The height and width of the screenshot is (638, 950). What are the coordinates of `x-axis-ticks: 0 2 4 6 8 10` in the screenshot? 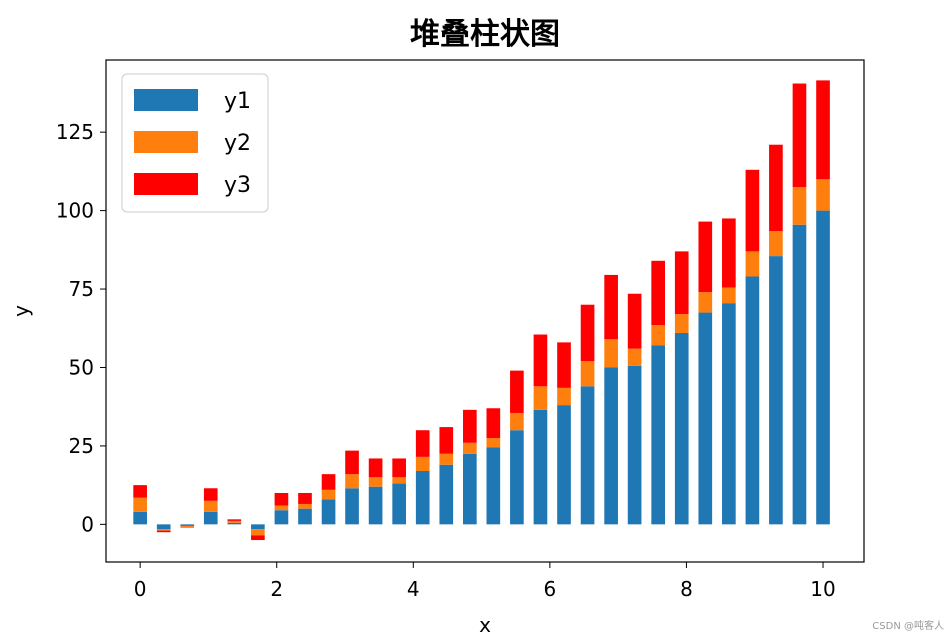 It's located at (485, 581).